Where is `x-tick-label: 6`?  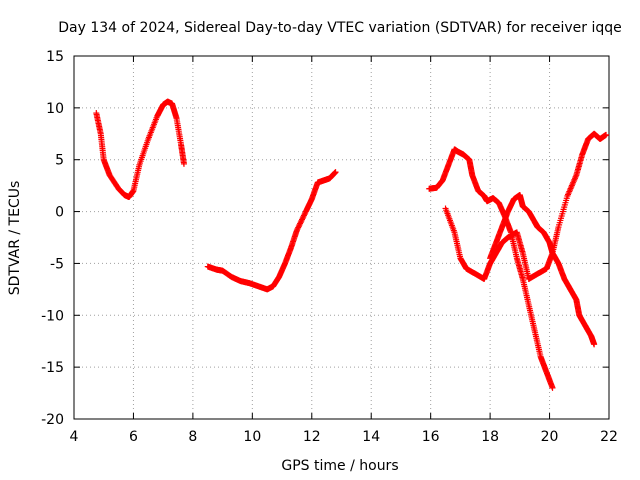 x-tick-label: 6 is located at coordinates (133, 437).